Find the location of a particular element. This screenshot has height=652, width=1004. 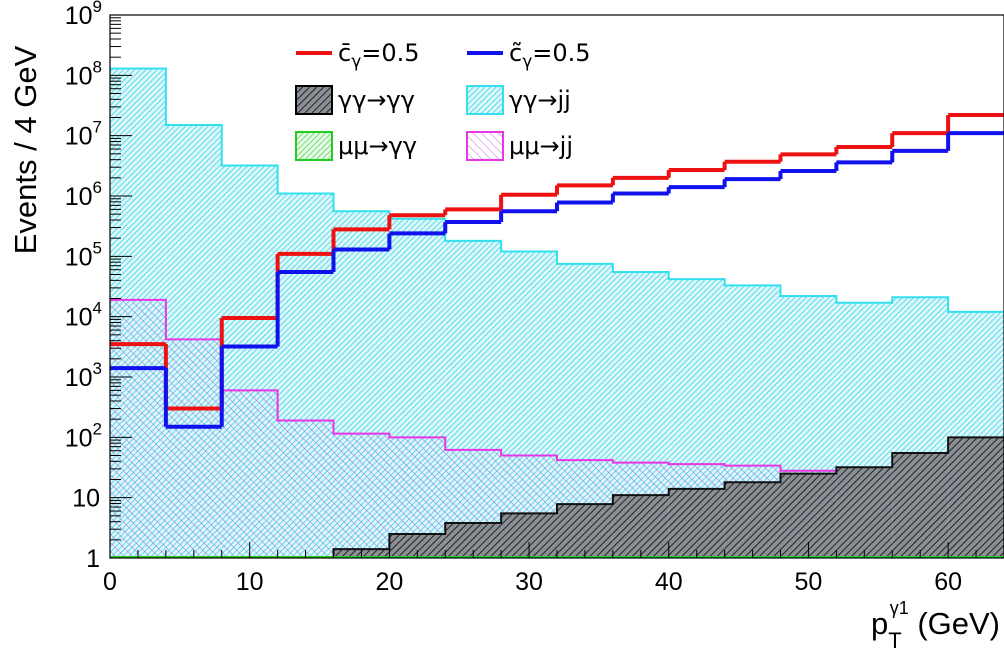

y-tick-label: 10⁹ is located at coordinates (83, 15).